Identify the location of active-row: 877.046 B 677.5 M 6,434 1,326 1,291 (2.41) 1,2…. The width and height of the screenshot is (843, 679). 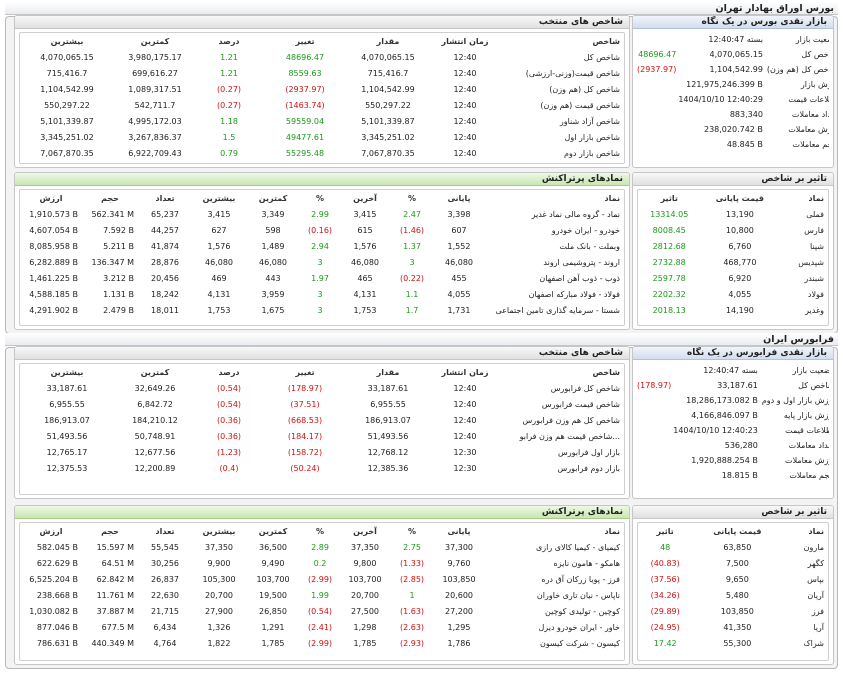
(322, 627).